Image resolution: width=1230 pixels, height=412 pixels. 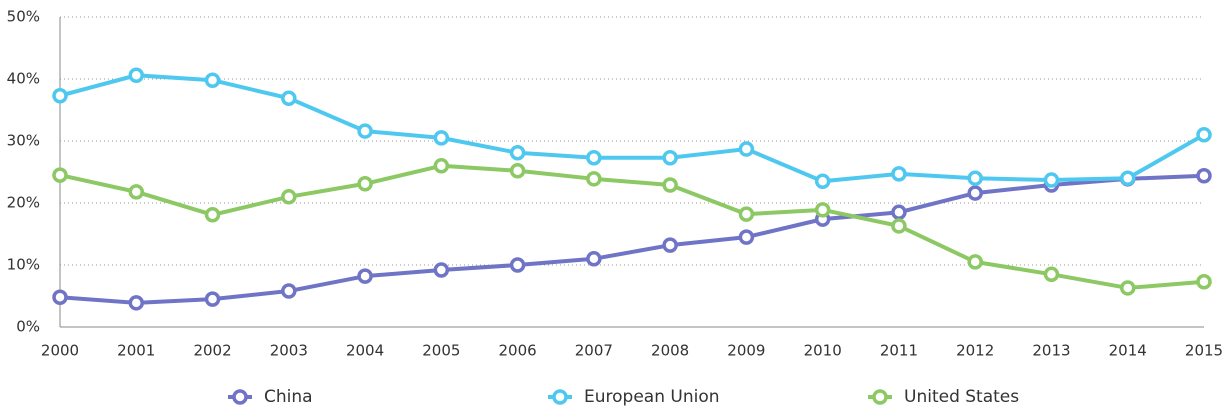 What do you see at coordinates (60, 351) in the screenshot?
I see `x-tick-label: 2000` at bounding box center [60, 351].